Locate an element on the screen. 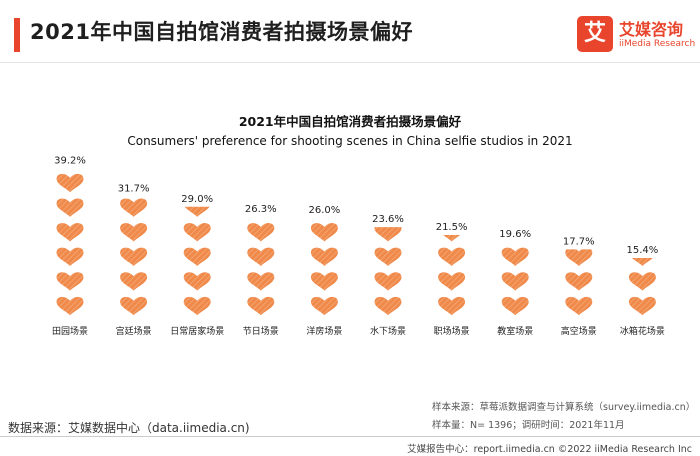 Image resolution: width=700 pixels, height=456 pixels. value-label: 39.2% is located at coordinates (70, 160).